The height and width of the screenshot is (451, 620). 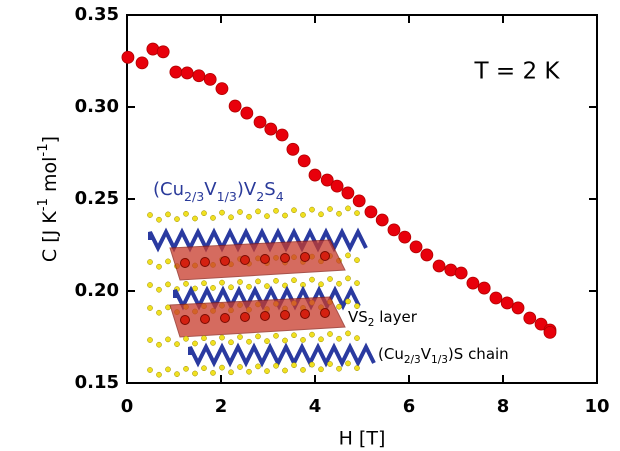 I want to click on y-tick-label: 0.15, so click(x=97, y=382).